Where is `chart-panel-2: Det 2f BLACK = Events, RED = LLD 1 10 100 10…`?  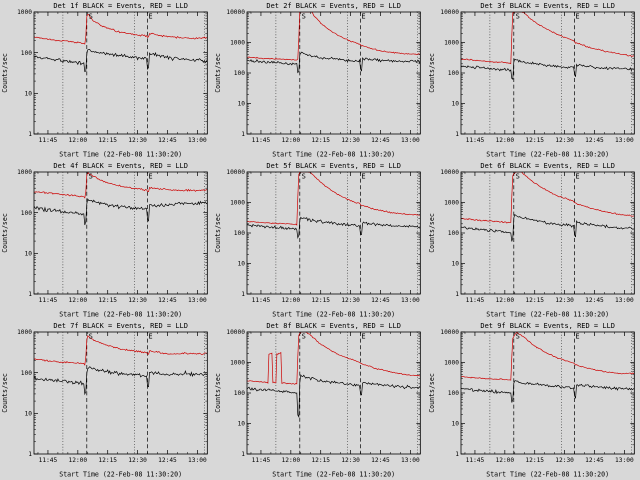
chart-panel-2: Det 2f BLACK = Events, RED = LLD 1 10 100 10… is located at coordinates (319, 80).